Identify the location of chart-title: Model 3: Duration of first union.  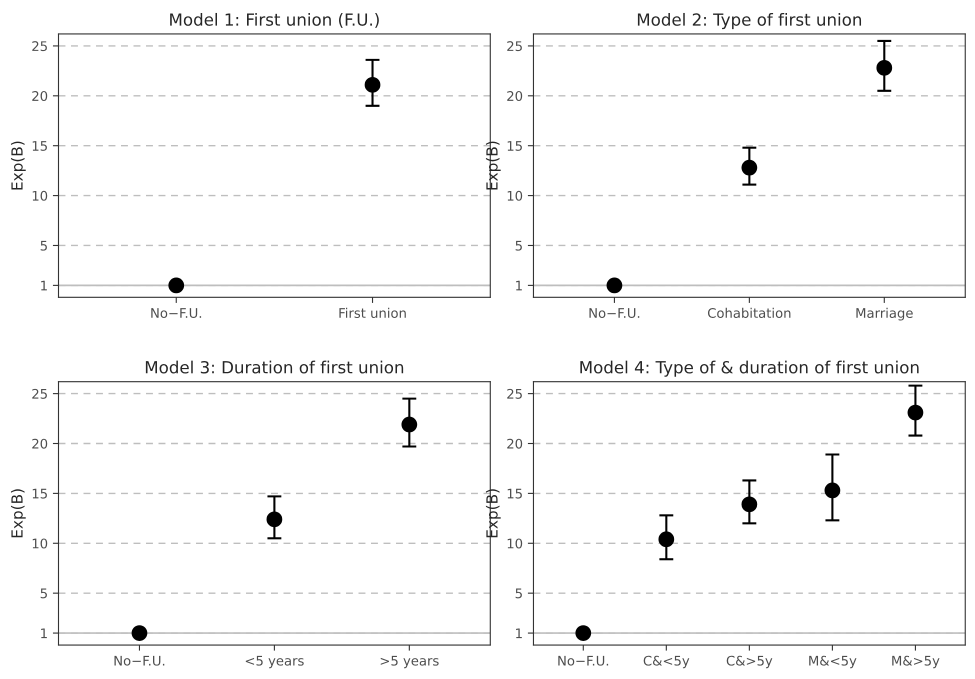
(275, 367).